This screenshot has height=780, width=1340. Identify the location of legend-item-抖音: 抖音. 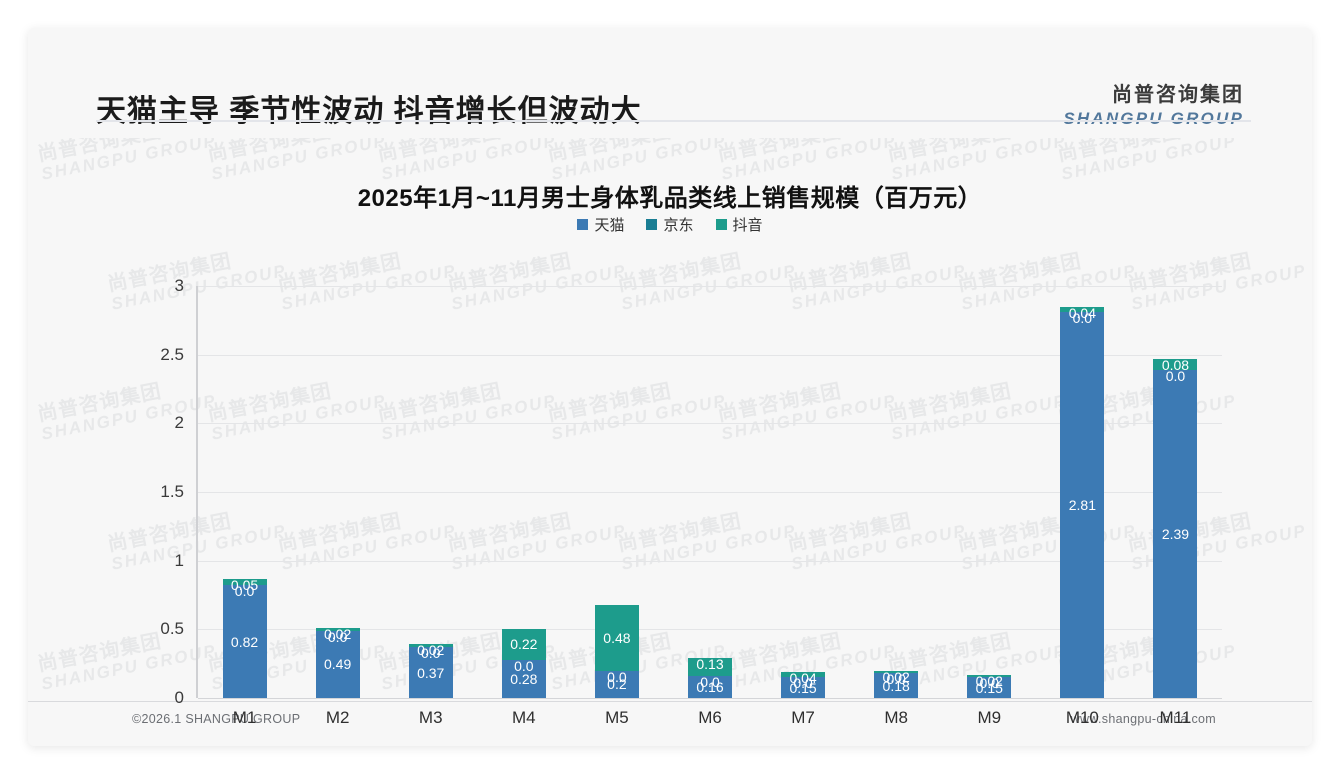
(739, 224).